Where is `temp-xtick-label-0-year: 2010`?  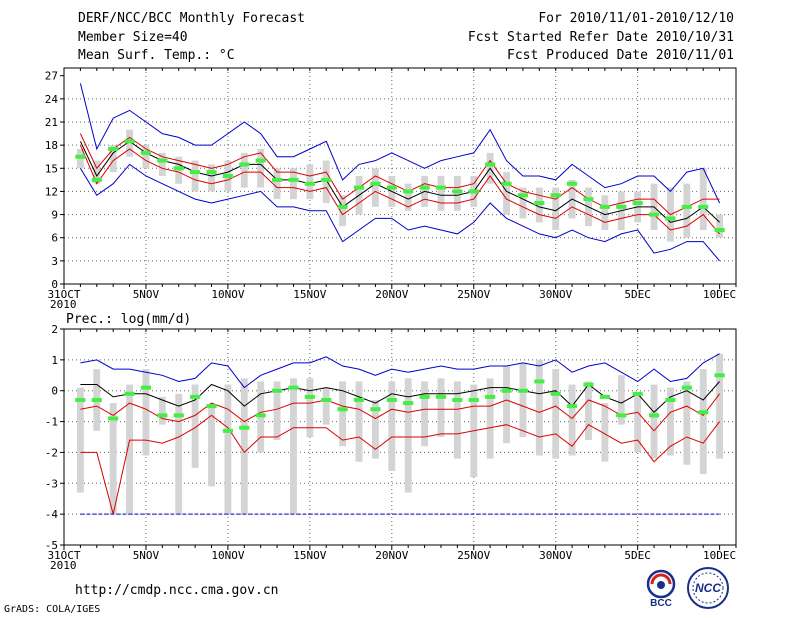
temp-xtick-label-0-year: 2010 is located at coordinates (63, 304).